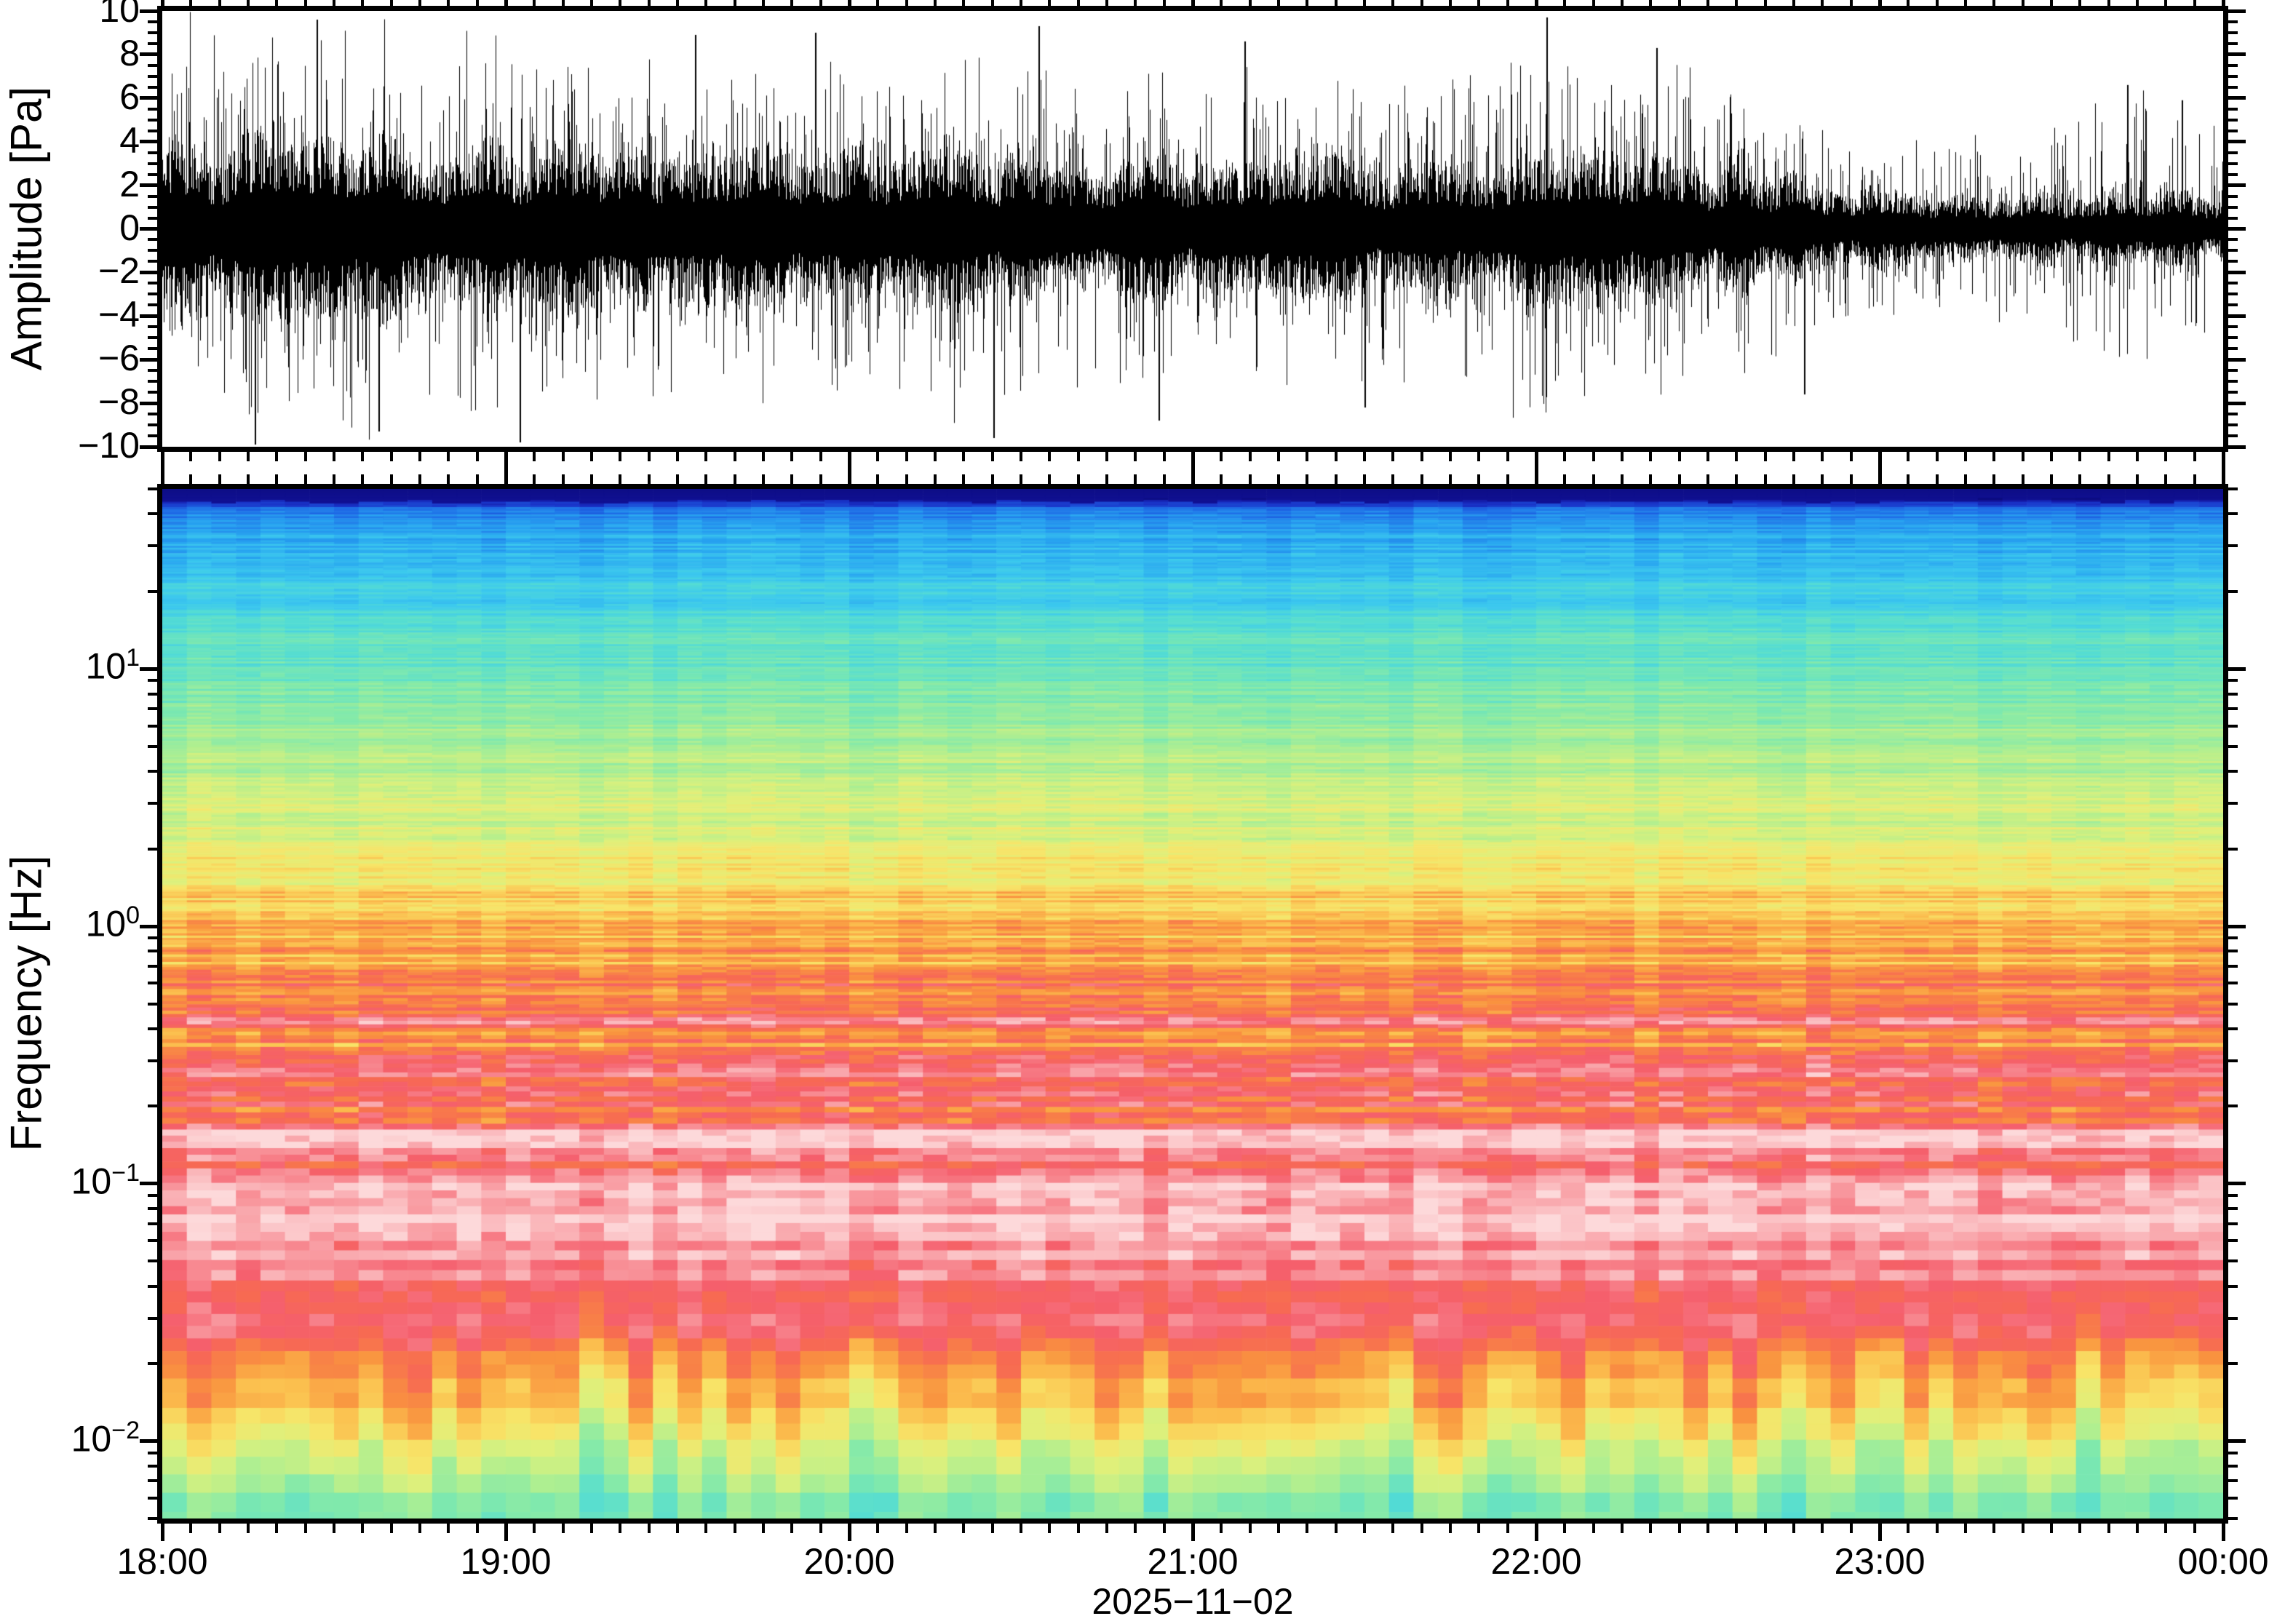 The image size is (2269, 1624). Describe the element at coordinates (119, 15) in the screenshot. I see `amplitude-tick-label: 10` at that location.